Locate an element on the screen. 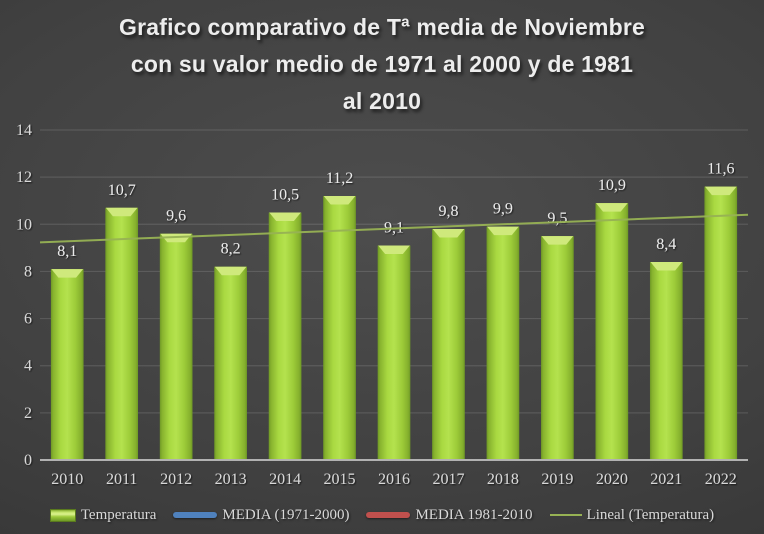  y-axis-label: 12 is located at coordinates (24, 177).